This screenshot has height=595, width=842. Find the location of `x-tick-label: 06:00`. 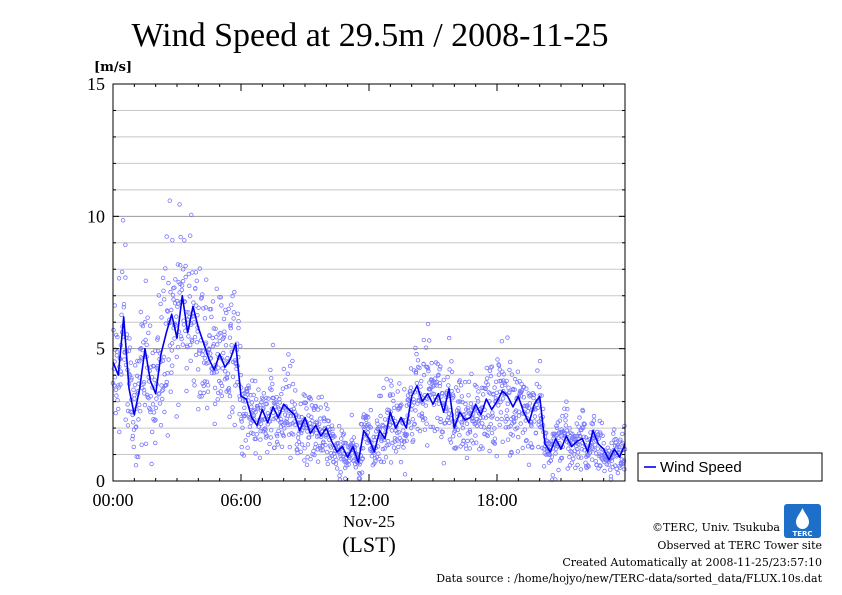

x-tick-label: 06:00 is located at coordinates (240, 500).